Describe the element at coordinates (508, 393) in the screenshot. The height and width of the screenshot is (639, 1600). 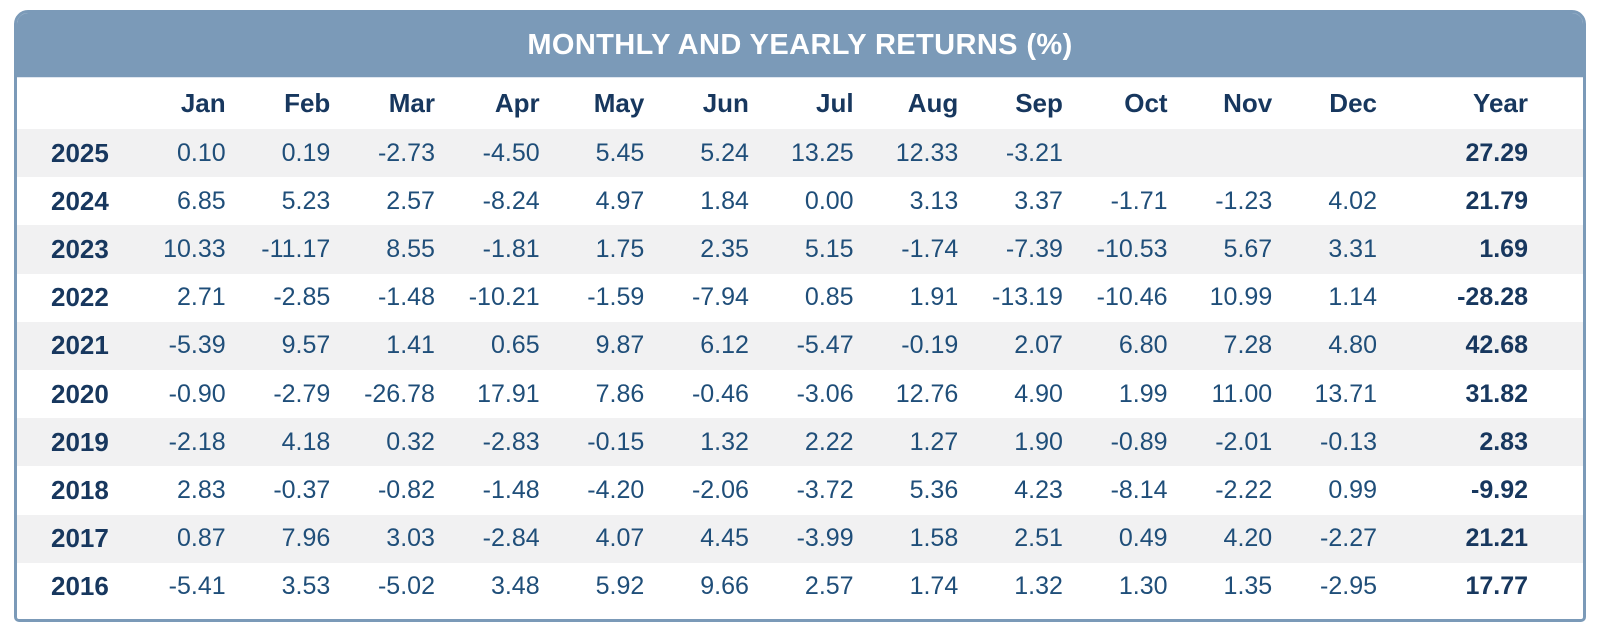
I see `return-cell-apr: 17.91` at that location.